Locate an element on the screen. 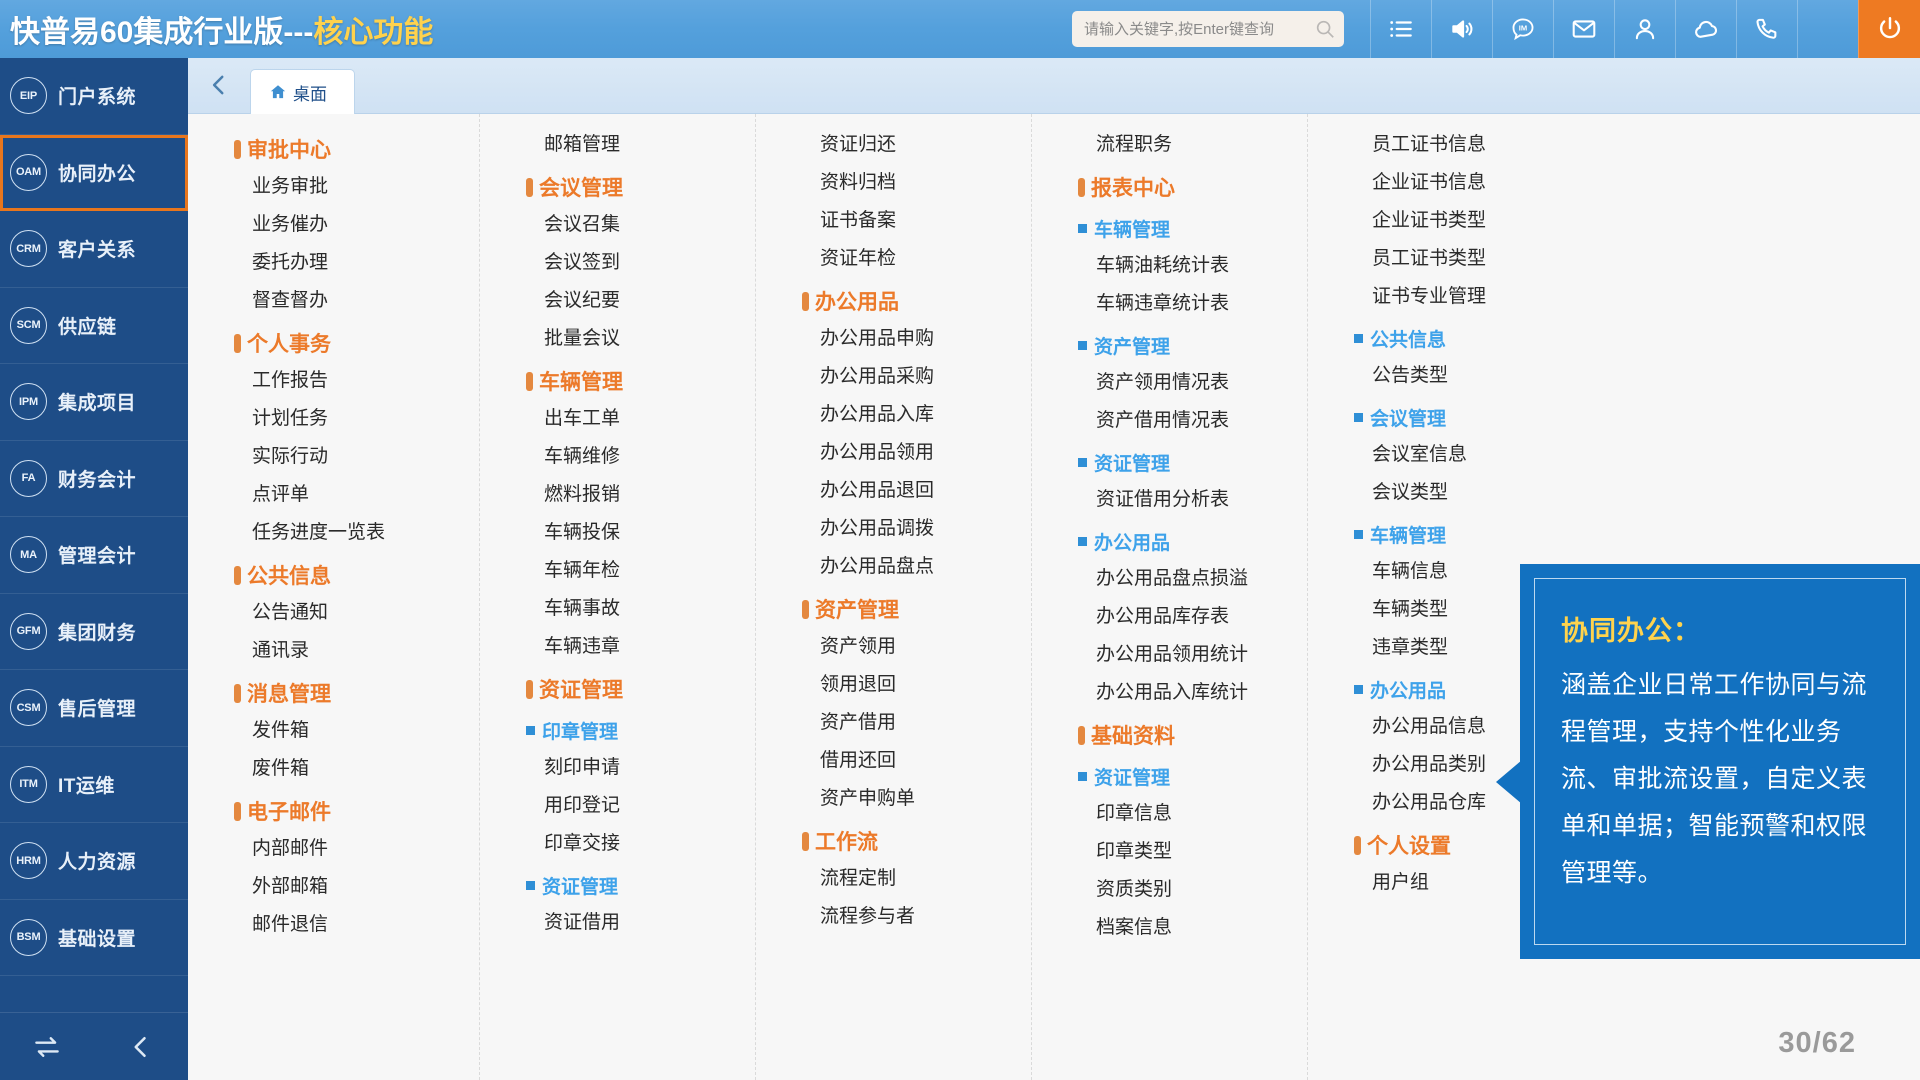 The height and width of the screenshot is (1080, 1920). menu-item: 办公用品申购 is located at coordinates (877, 338).